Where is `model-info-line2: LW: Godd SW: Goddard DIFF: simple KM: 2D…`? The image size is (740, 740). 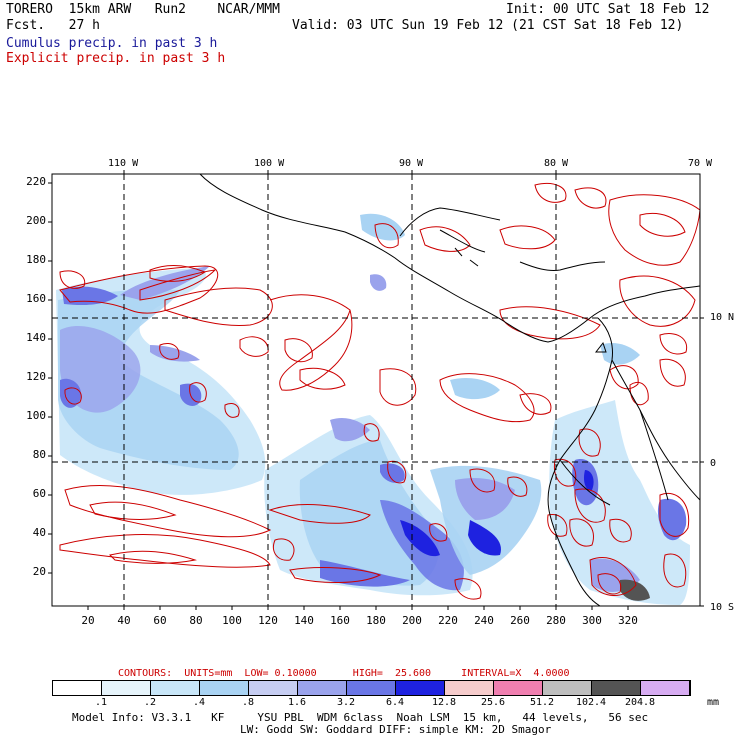
model-info-line2: LW: Godd SW: Goddard DIFF: simple KM: 2D… is located at coordinates (396, 729).